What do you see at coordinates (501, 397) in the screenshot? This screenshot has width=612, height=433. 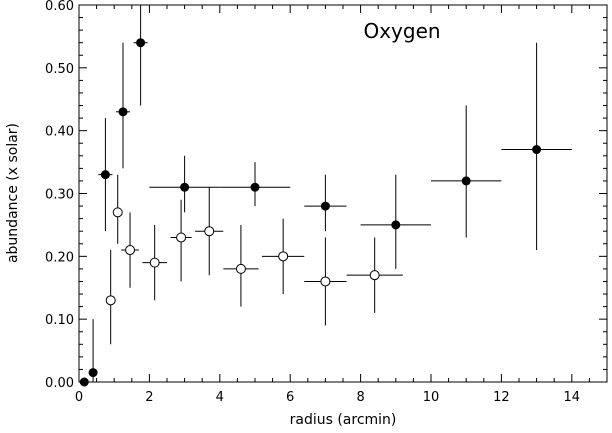 I see `x-tick-label: 12` at bounding box center [501, 397].